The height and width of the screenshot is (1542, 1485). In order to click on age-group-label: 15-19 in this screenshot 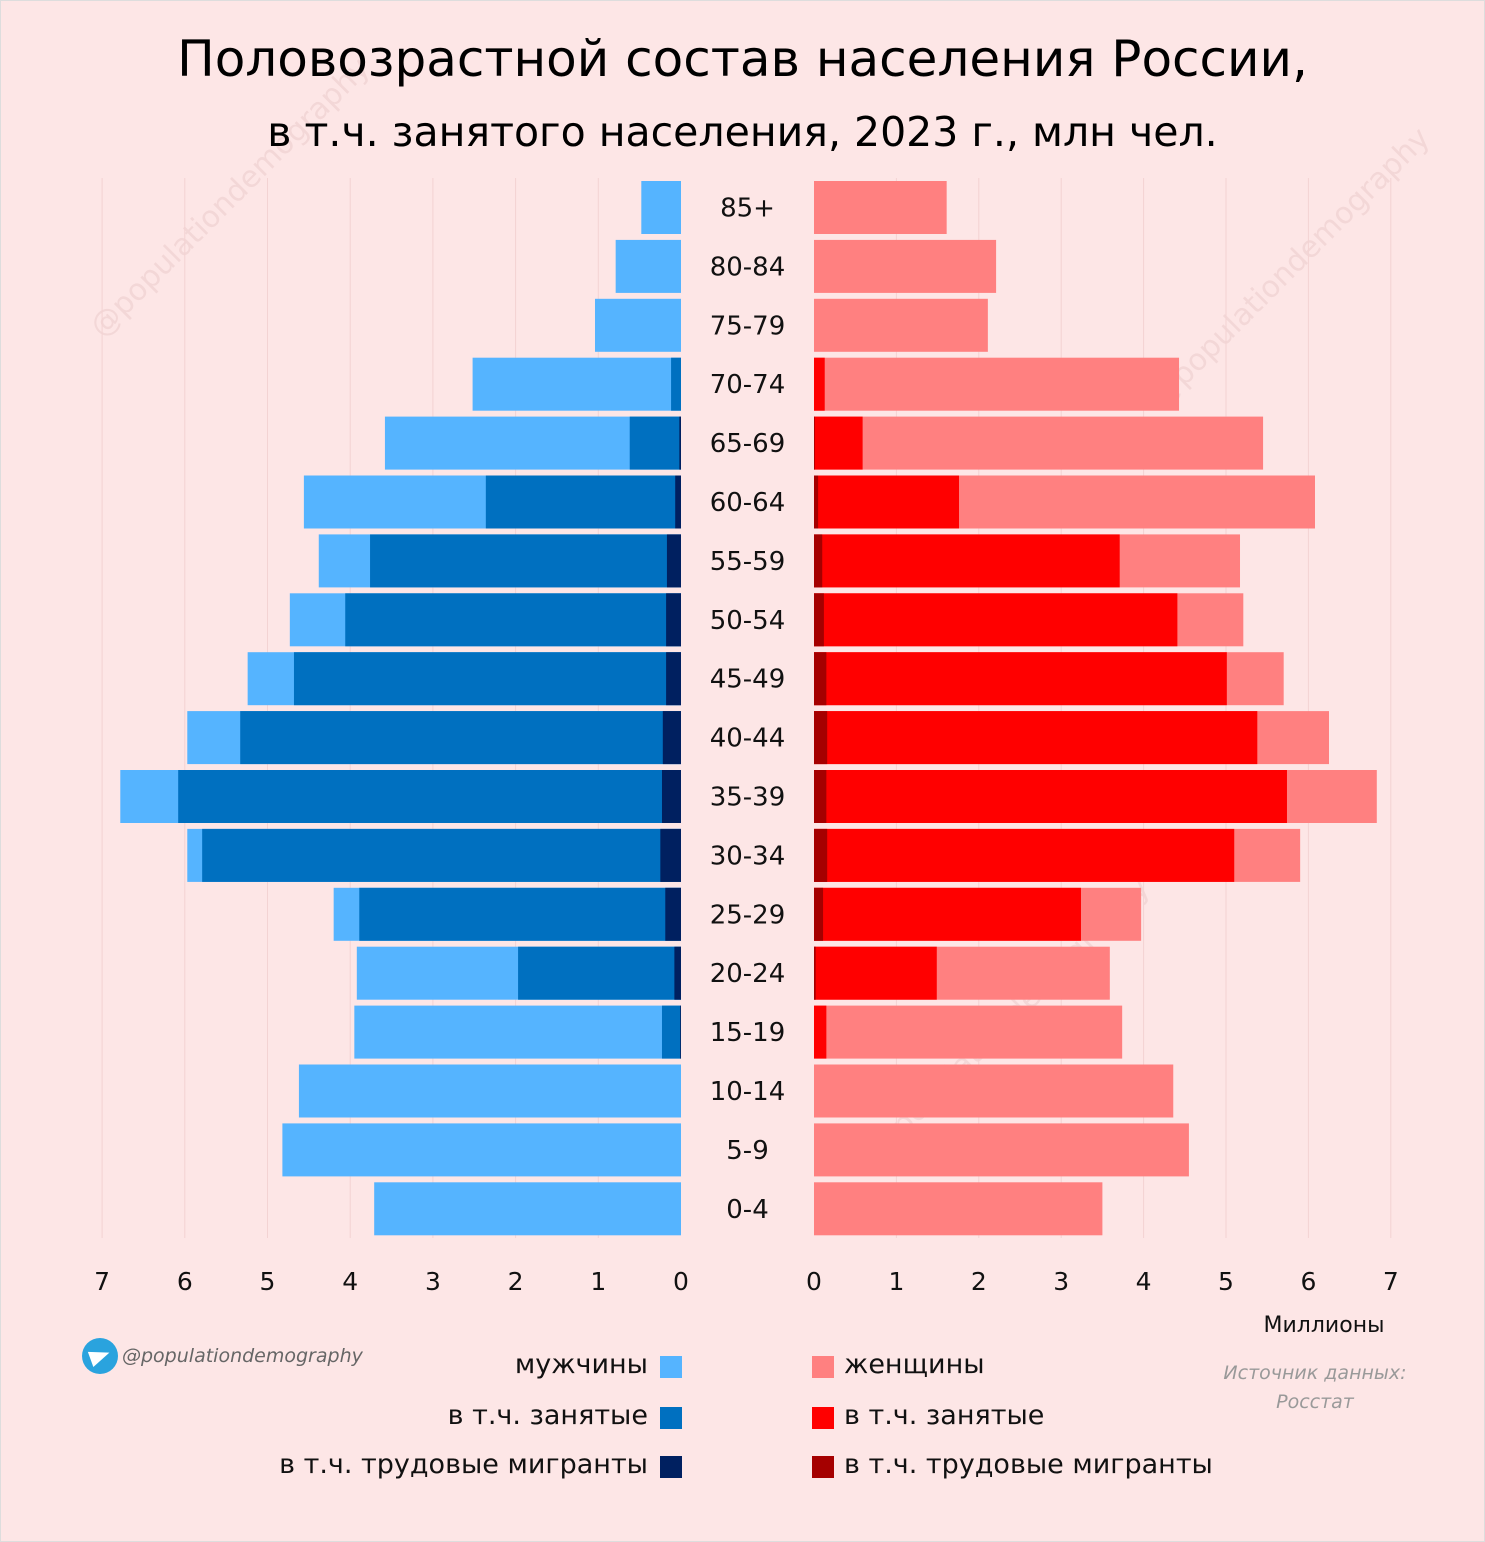, I will do `click(748, 1033)`.